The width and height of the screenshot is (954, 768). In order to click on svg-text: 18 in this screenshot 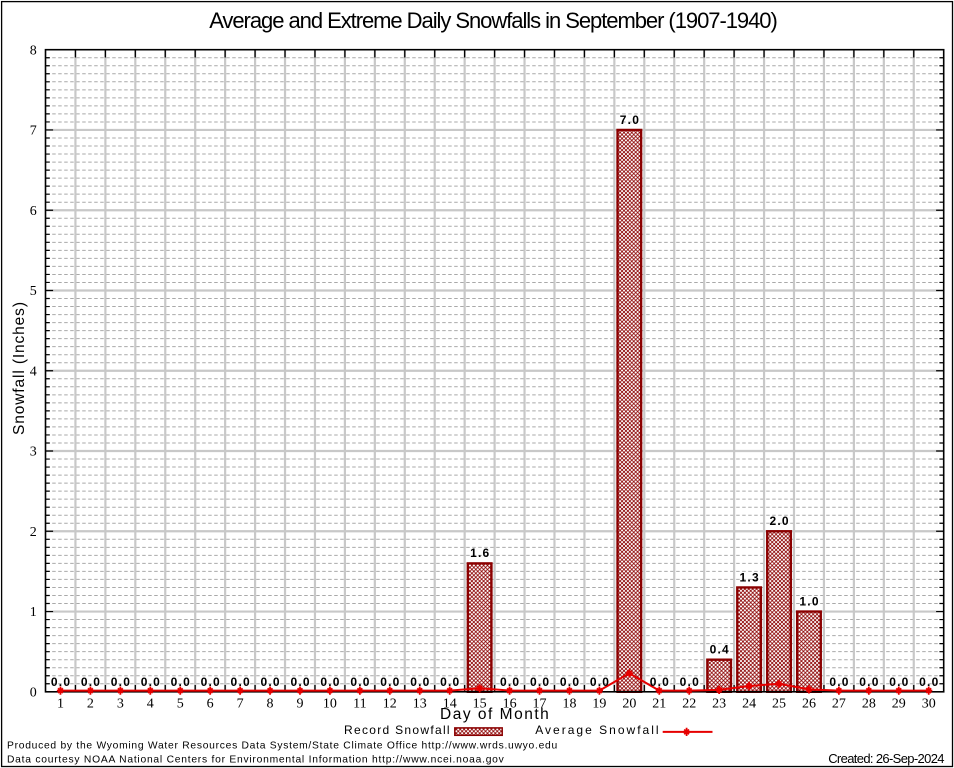, I will do `click(569, 704)`.